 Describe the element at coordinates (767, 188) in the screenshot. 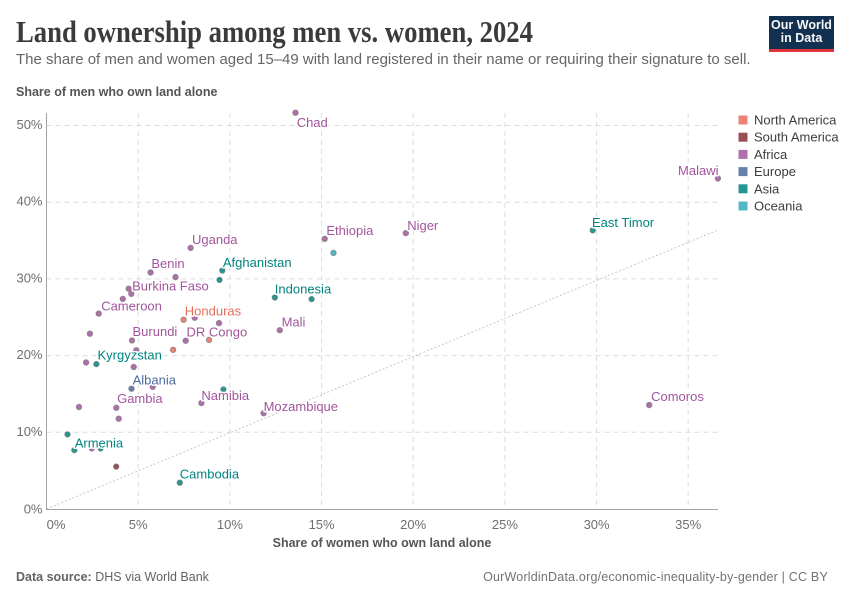

I see `svg-text: Asia` at that location.